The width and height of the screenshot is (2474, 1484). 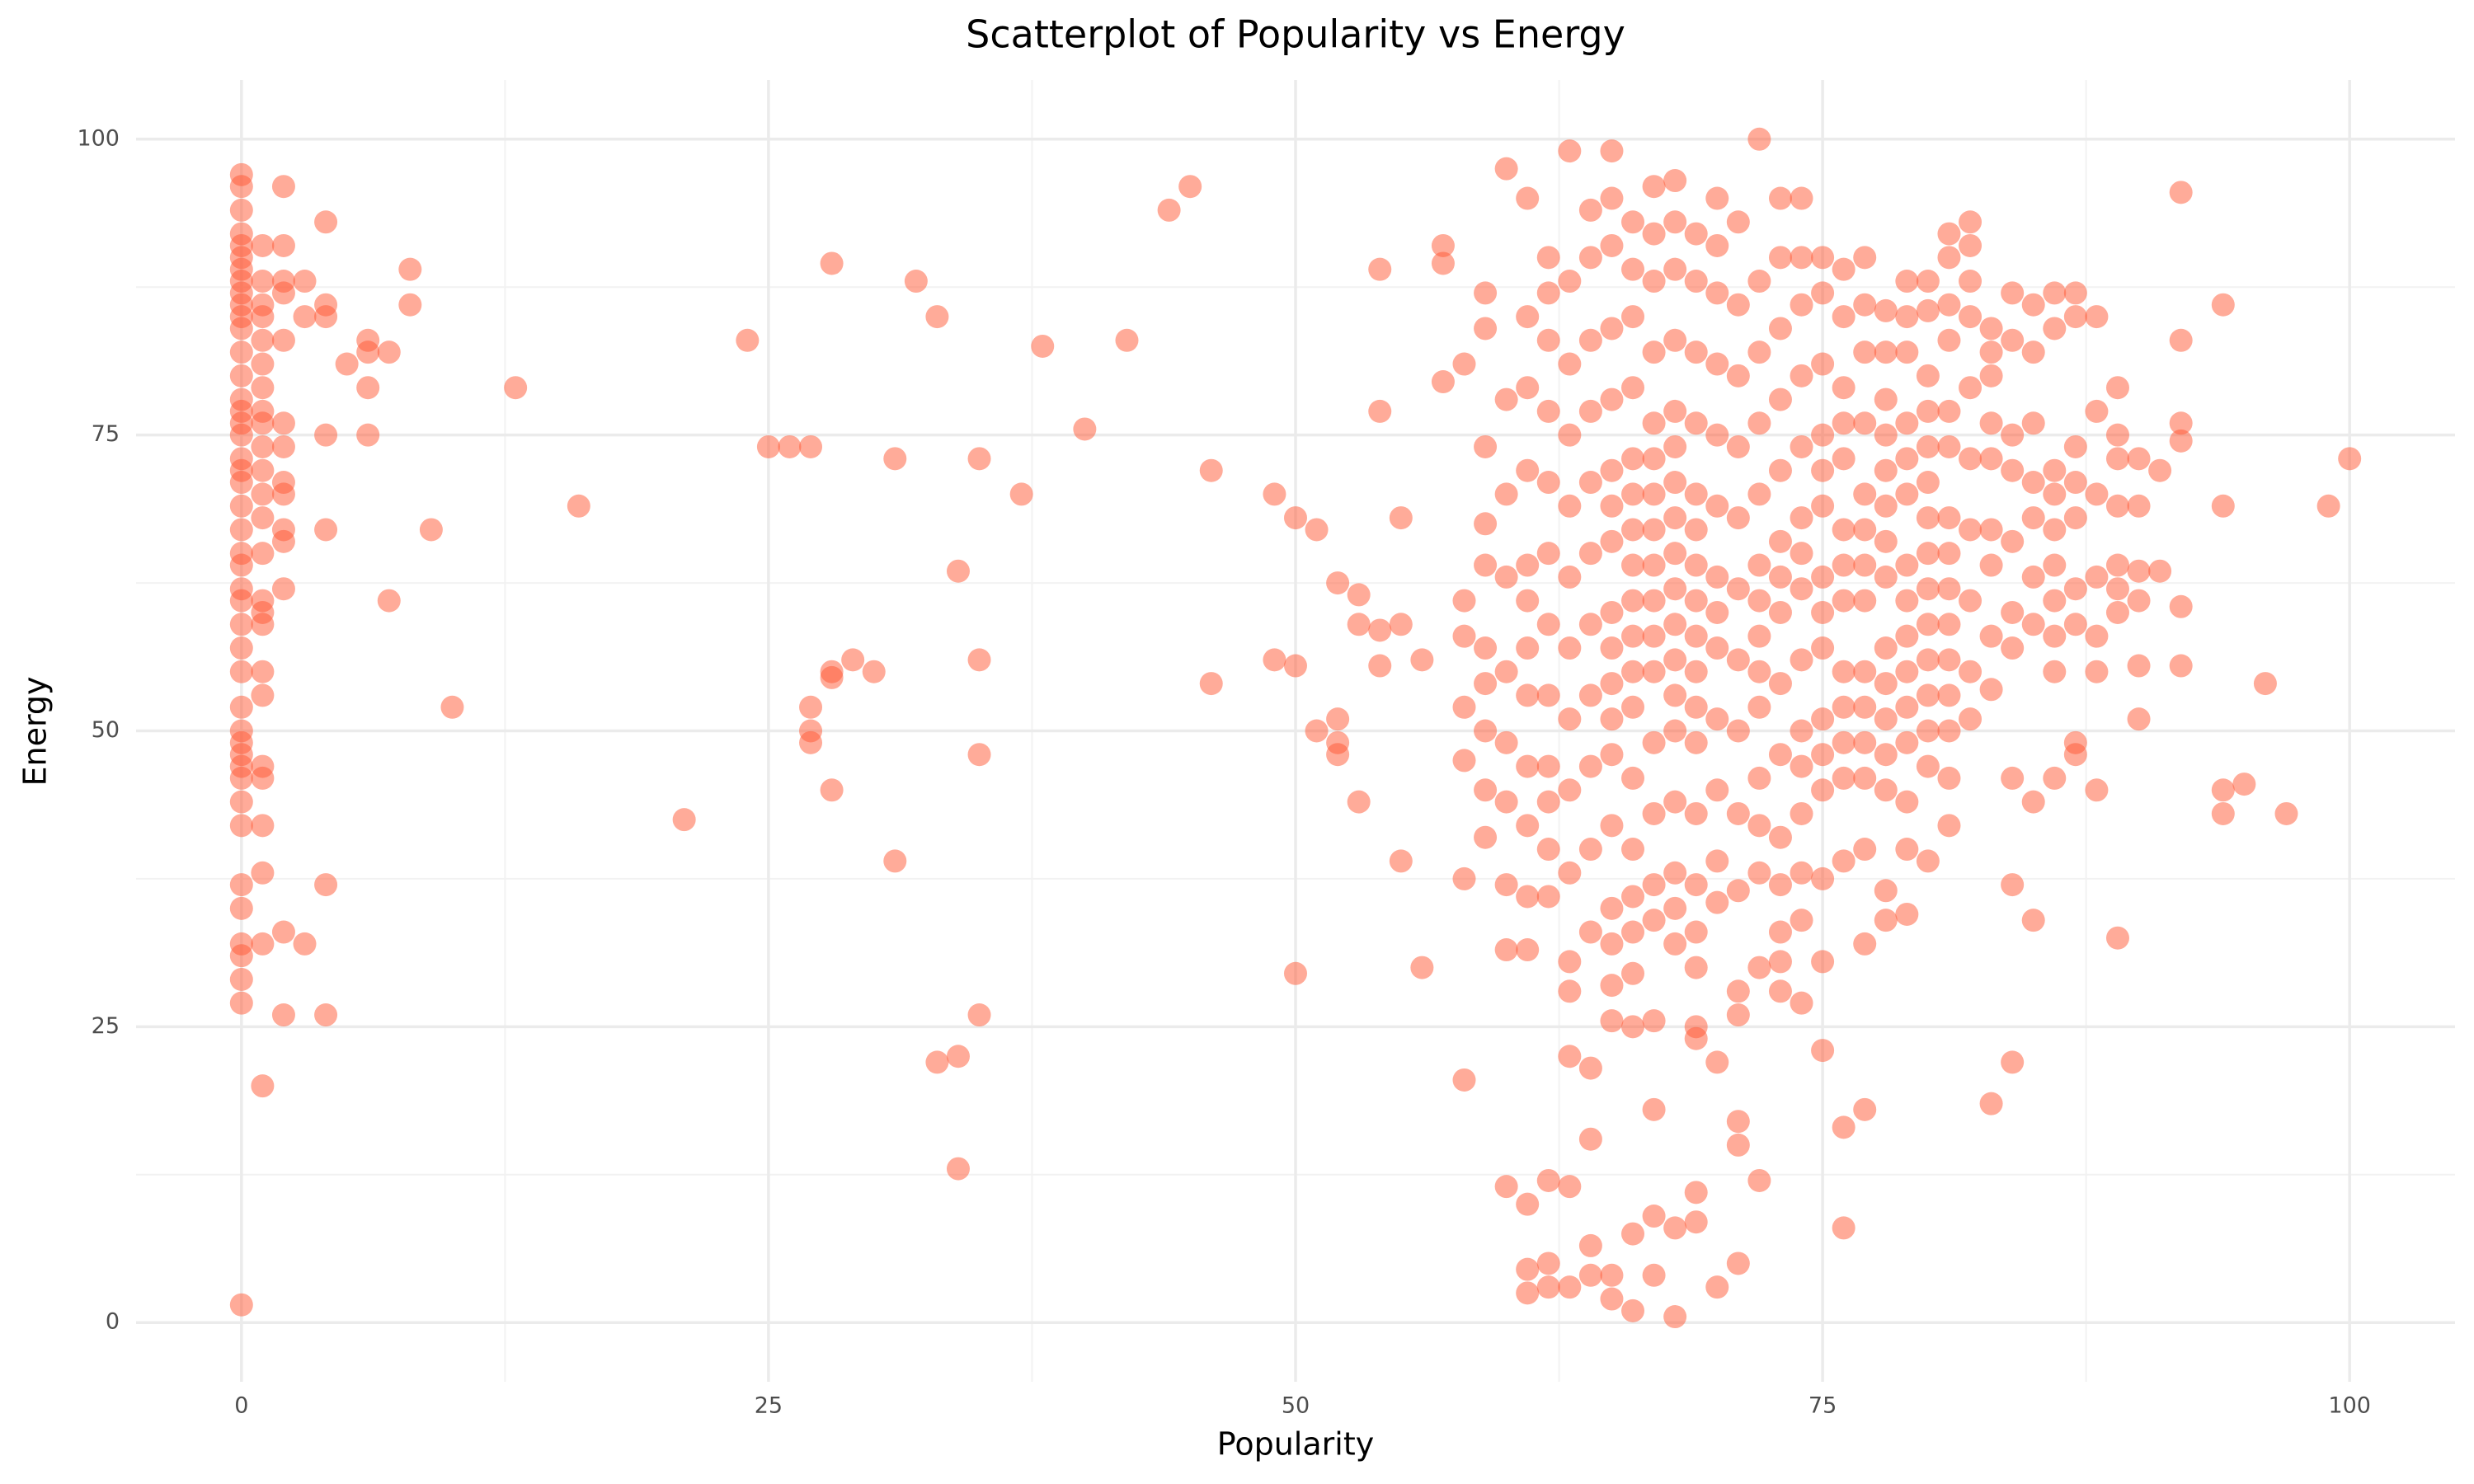 I want to click on y-tick-label: 100, so click(x=98, y=138).